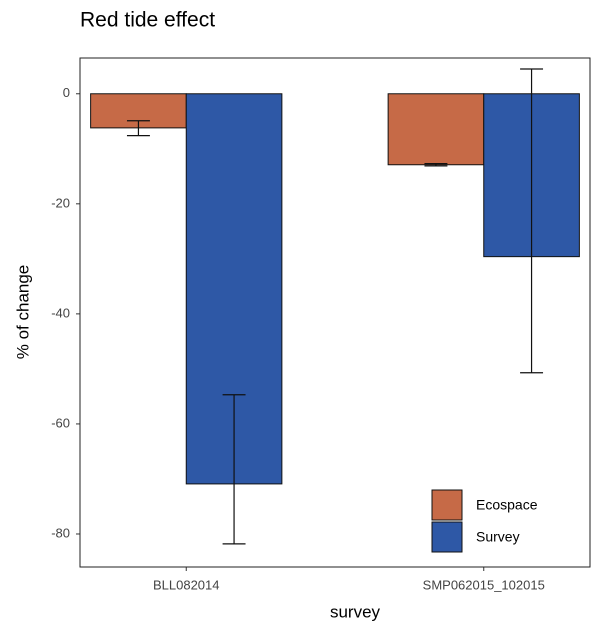  What do you see at coordinates (355, 611) in the screenshot?
I see `x-axis-label: survey` at bounding box center [355, 611].